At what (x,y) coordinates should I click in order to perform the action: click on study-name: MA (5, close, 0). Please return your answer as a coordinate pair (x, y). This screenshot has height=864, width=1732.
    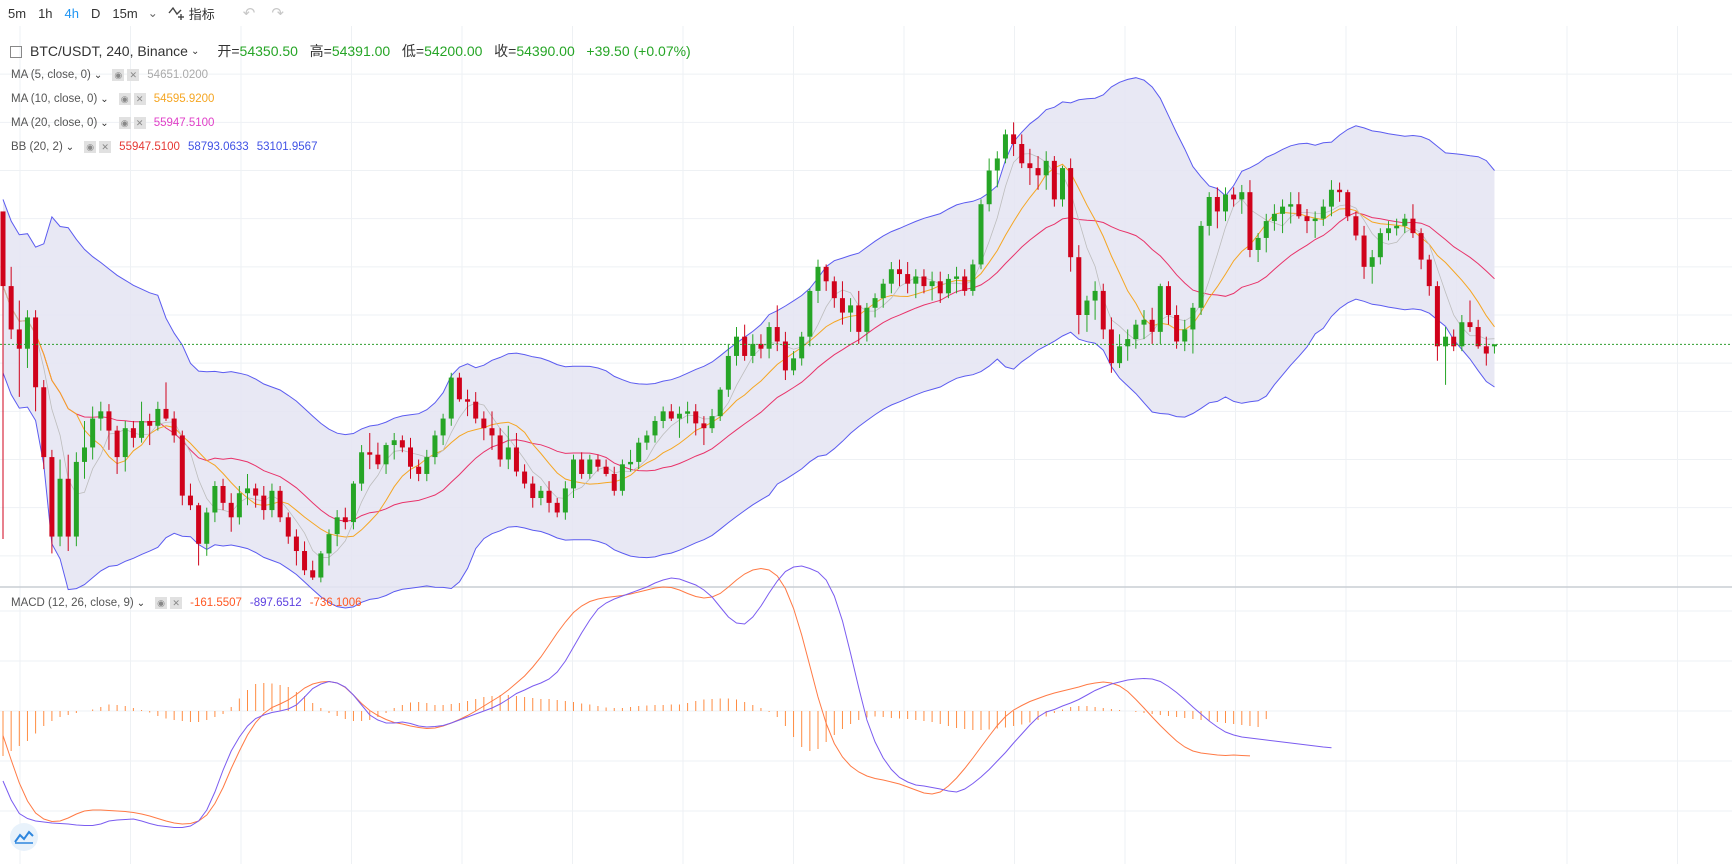
    Looking at the image, I should click on (51, 75).